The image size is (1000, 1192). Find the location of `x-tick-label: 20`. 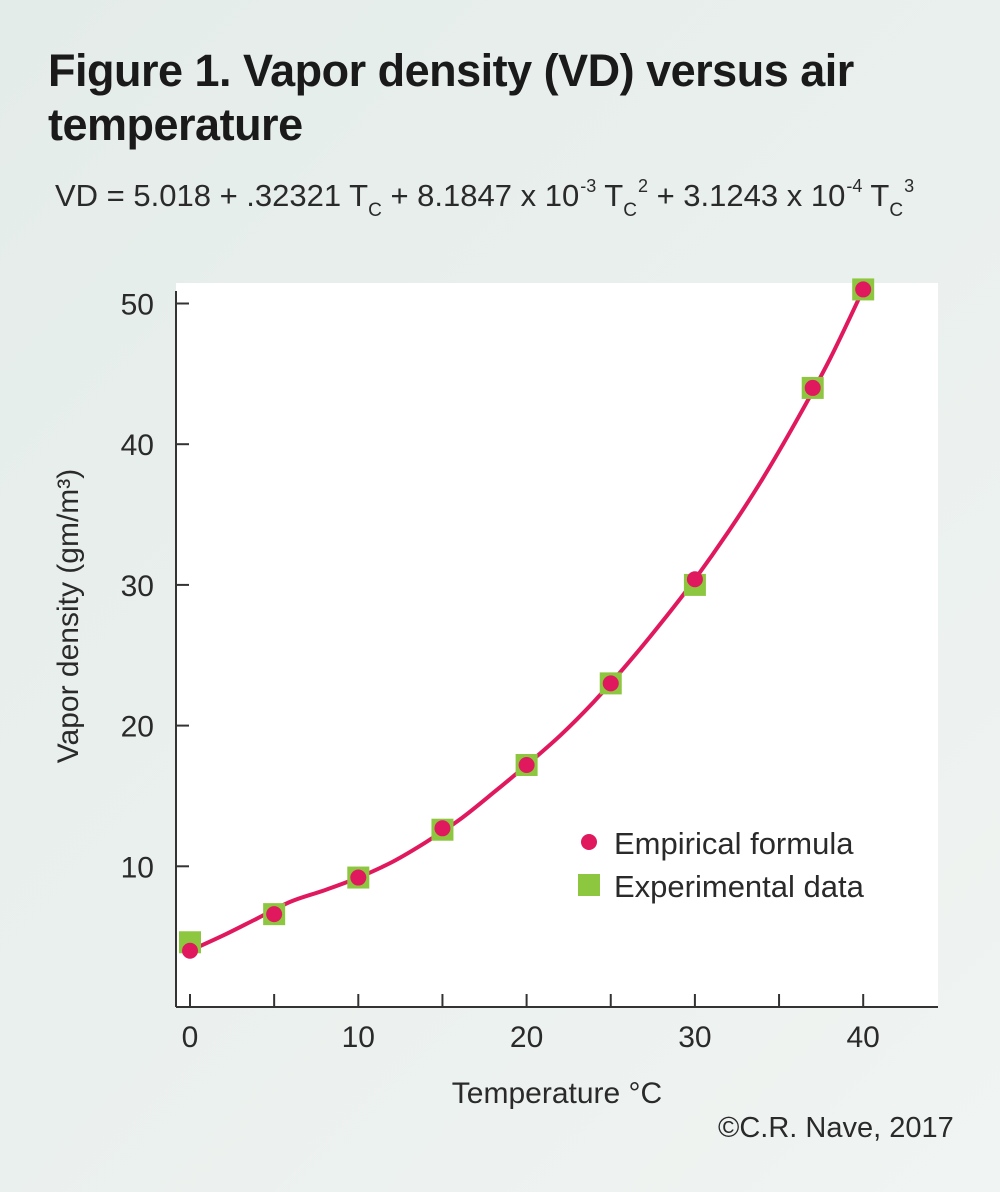

x-tick-label: 20 is located at coordinates (526, 1037).